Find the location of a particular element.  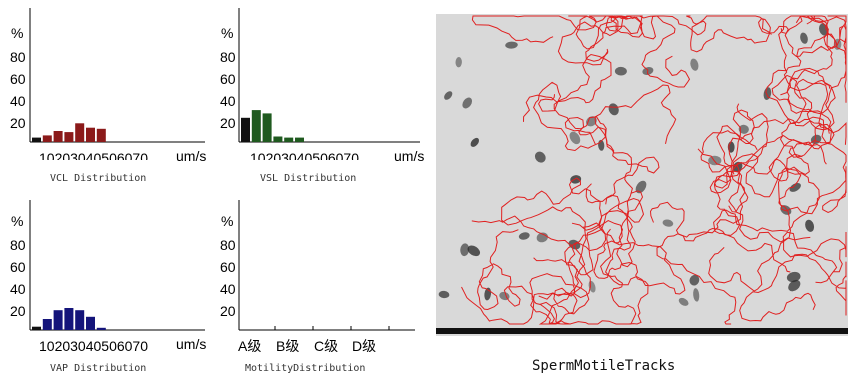

tracks-caption: SpermMotileTracks is located at coordinates (604, 366).